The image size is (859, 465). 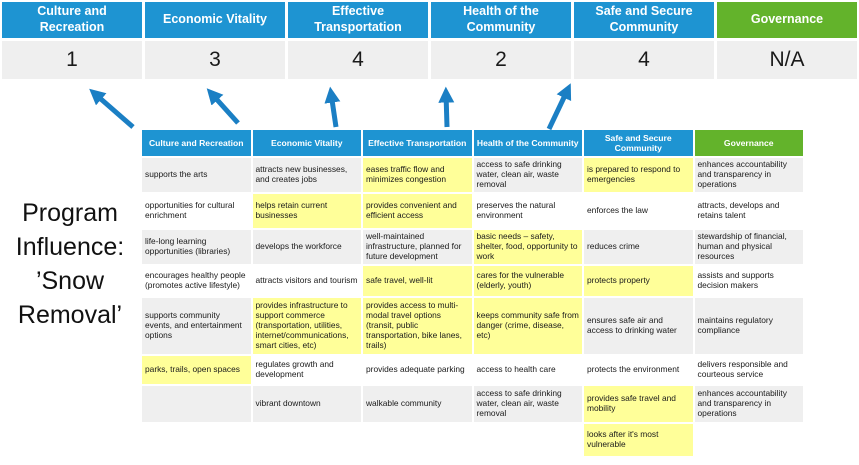 I want to click on matrix-cell: assists and supports decision makers, so click(x=748, y=281).